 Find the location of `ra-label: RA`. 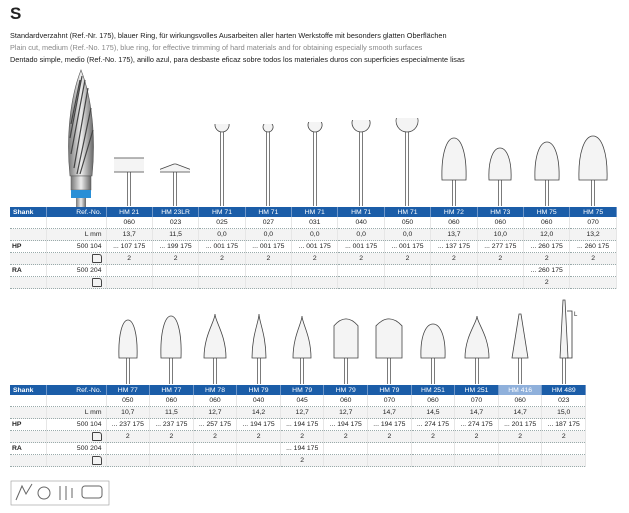

ra-label: RA is located at coordinates (28, 270).